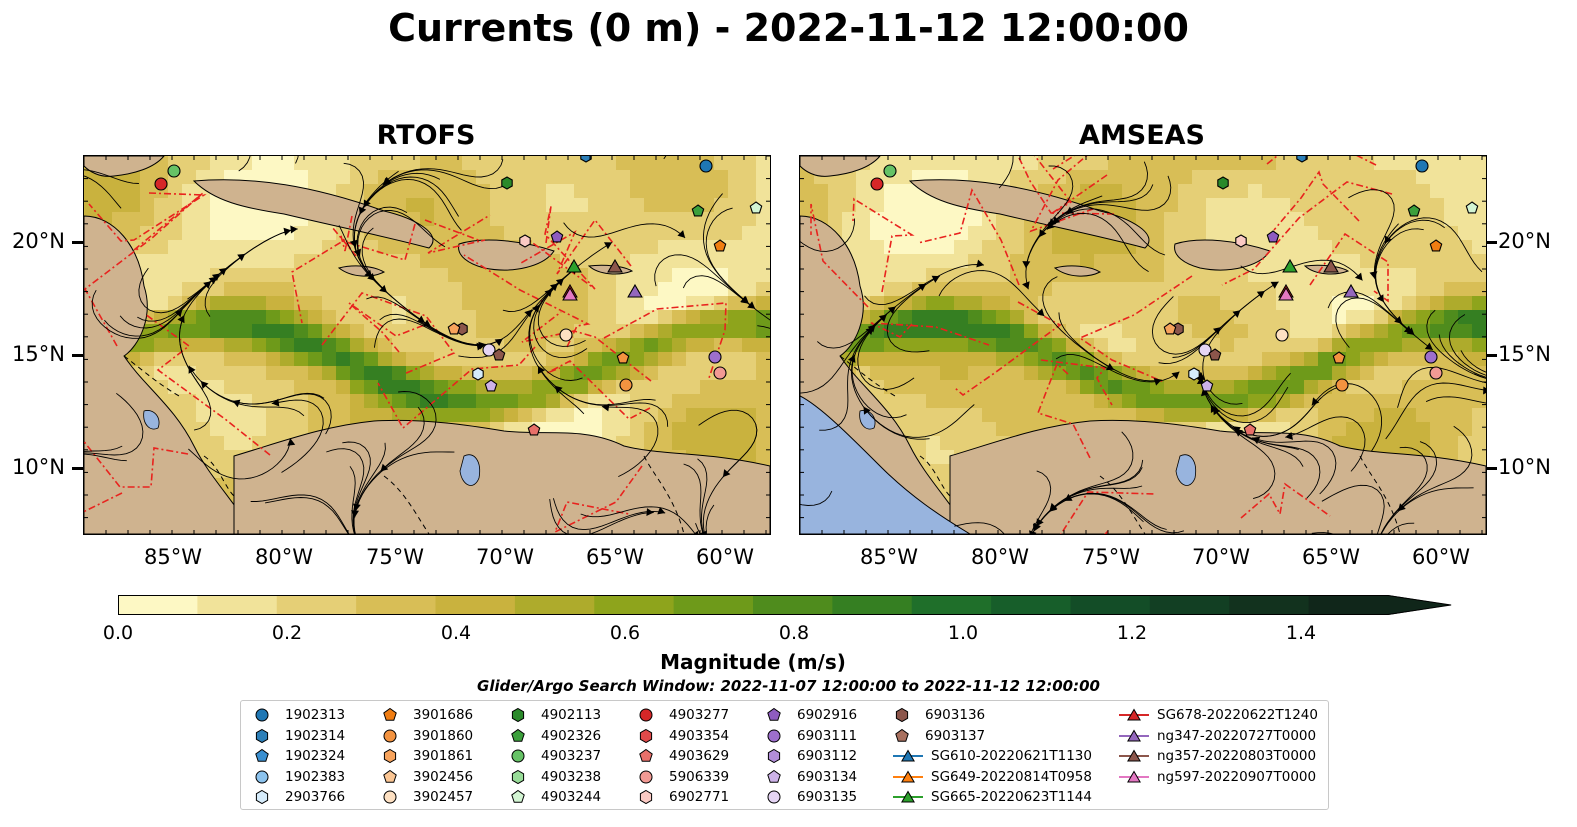  Describe the element at coordinates (699, 797) in the screenshot. I see `legend-entry-label: 6902771` at that location.